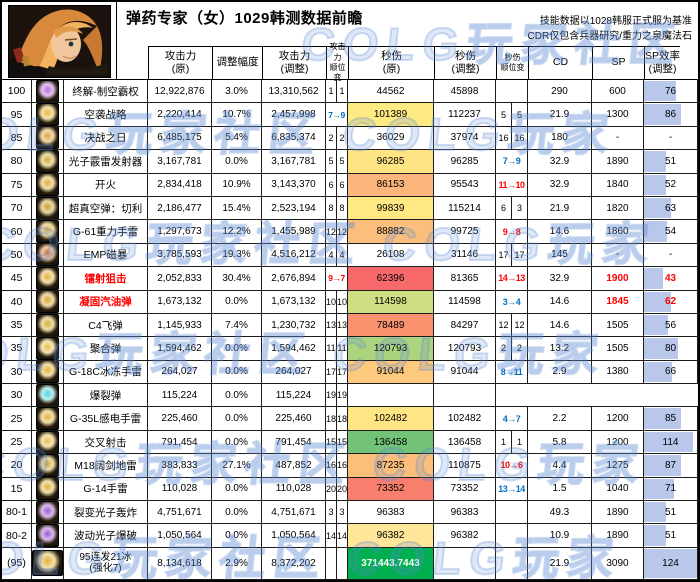  Describe the element at coordinates (512, 489) in the screenshot. I see `cell-rank-change: 13→14` at that location.